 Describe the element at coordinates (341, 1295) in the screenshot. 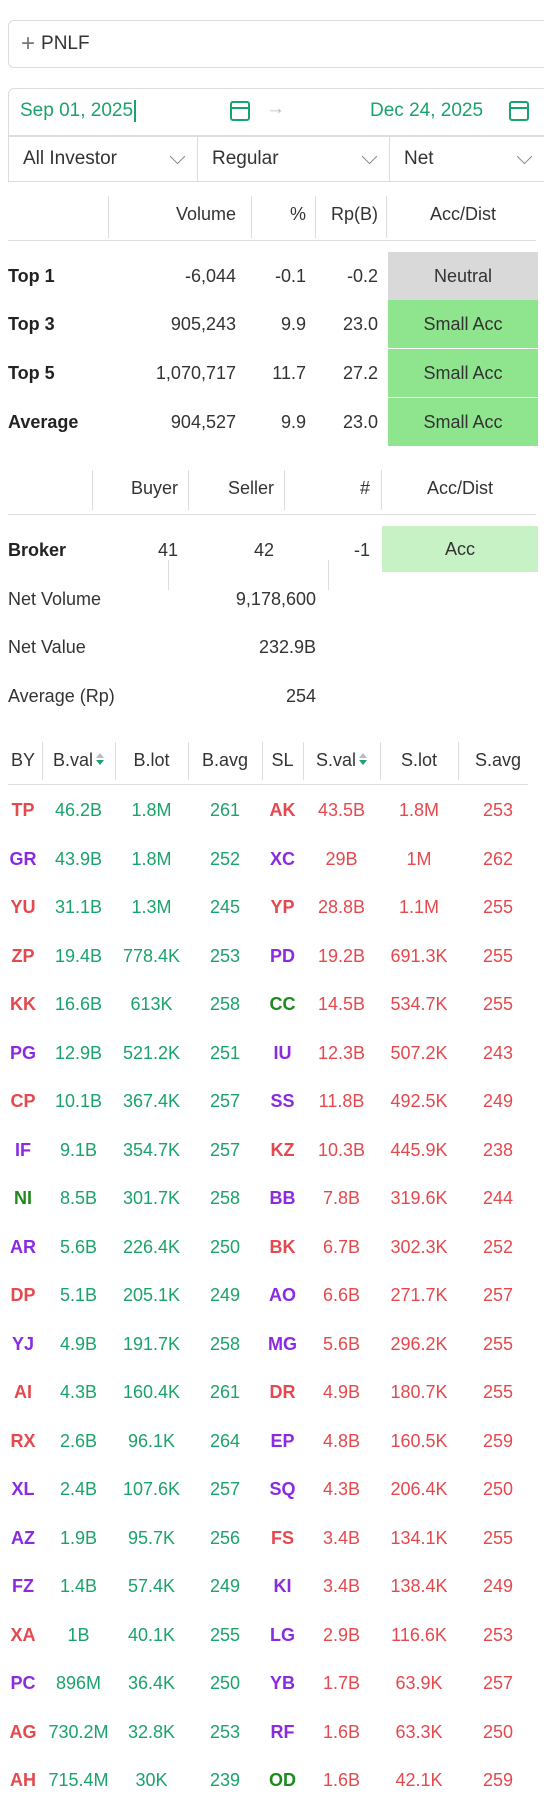

I see `sell-value: 6.6B` at that location.